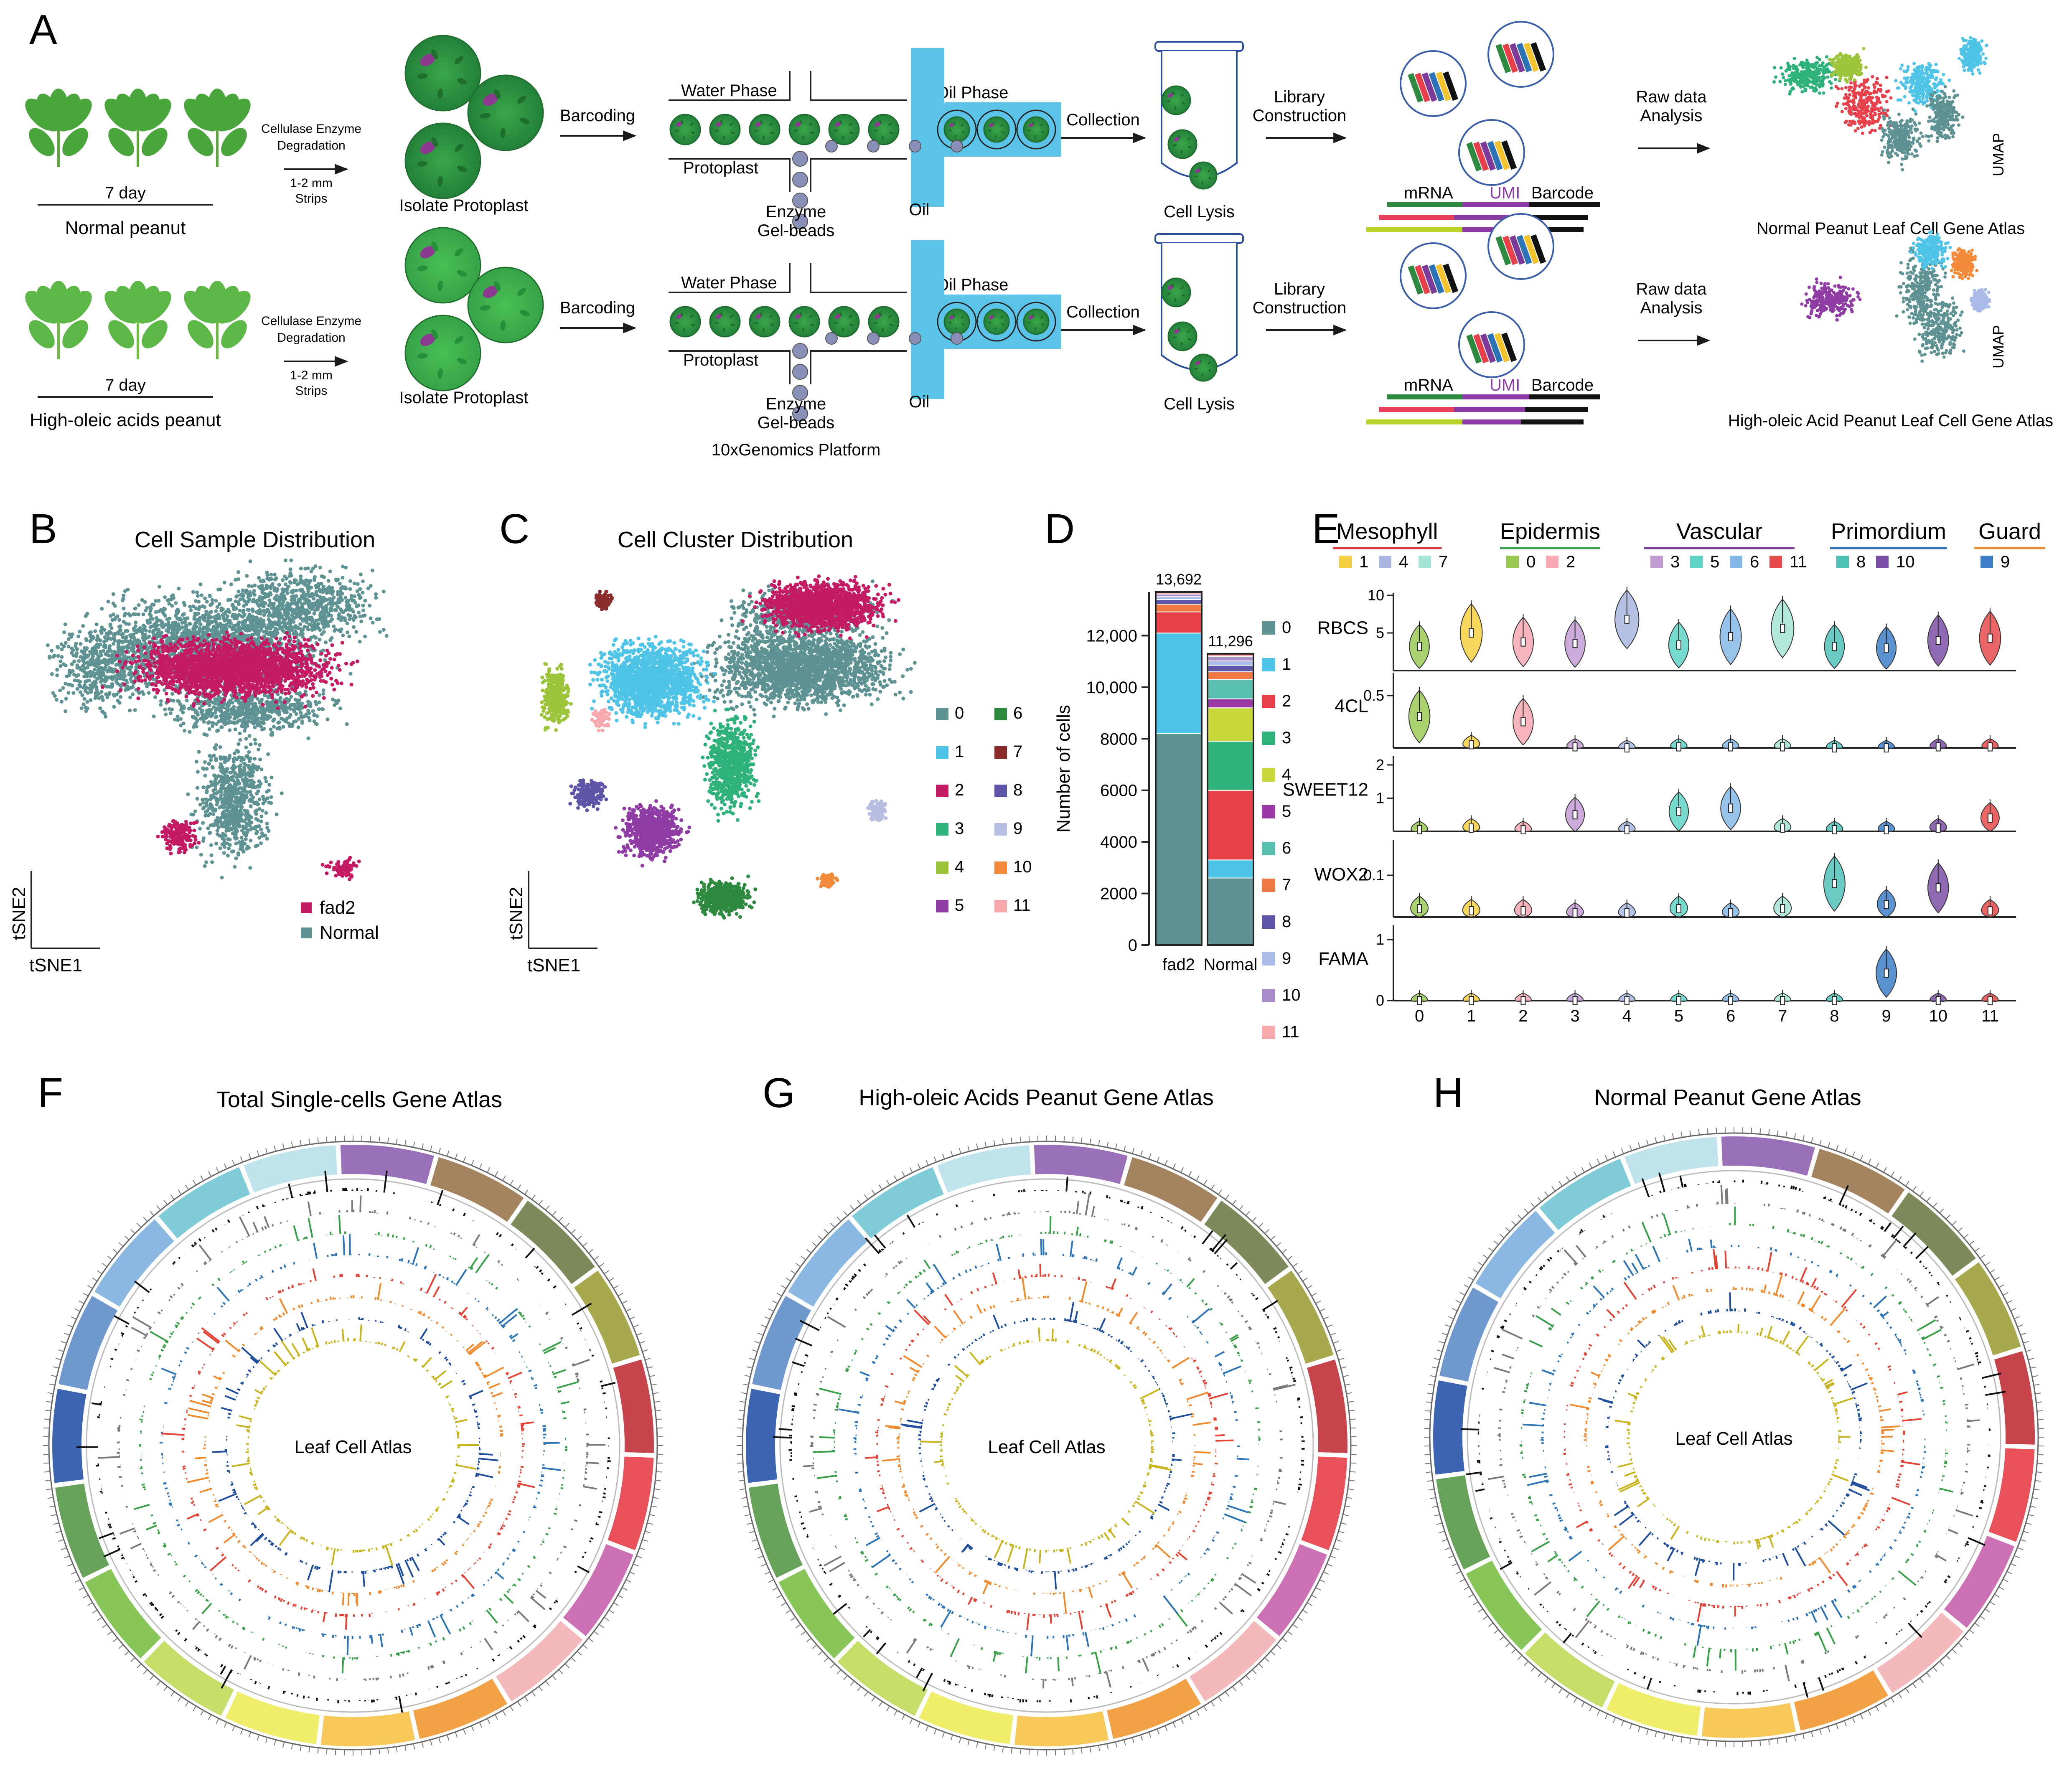  What do you see at coordinates (1444, 86) in the screenshot?
I see `library-strand` at bounding box center [1444, 86].